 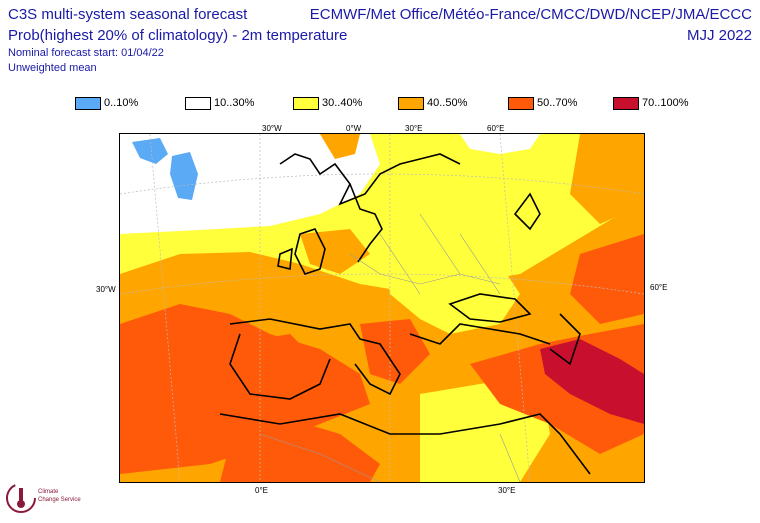 I want to click on coord-bottom-30e: 30°E, so click(x=507, y=490).